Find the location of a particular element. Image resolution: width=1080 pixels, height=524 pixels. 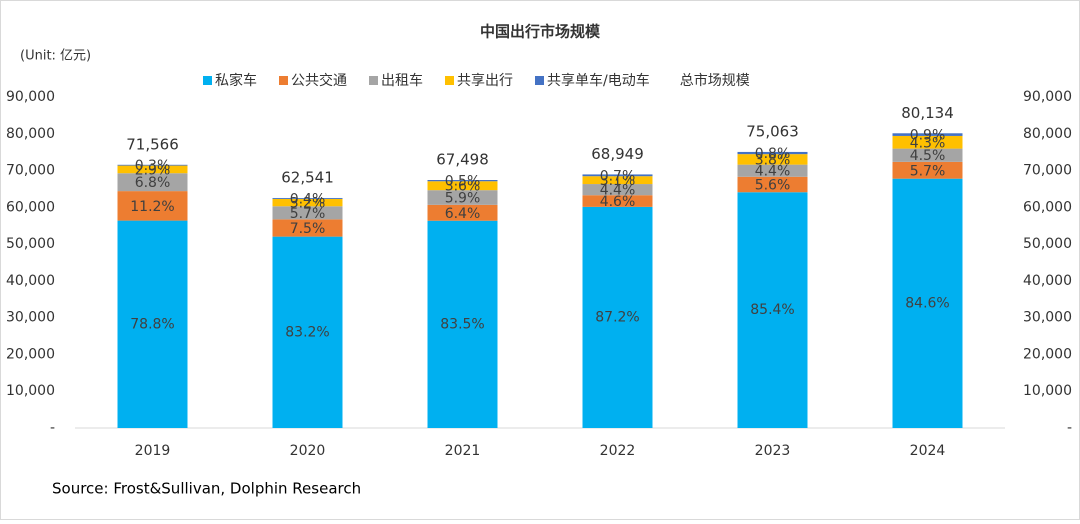

data-label: 4.5% is located at coordinates (928, 156).